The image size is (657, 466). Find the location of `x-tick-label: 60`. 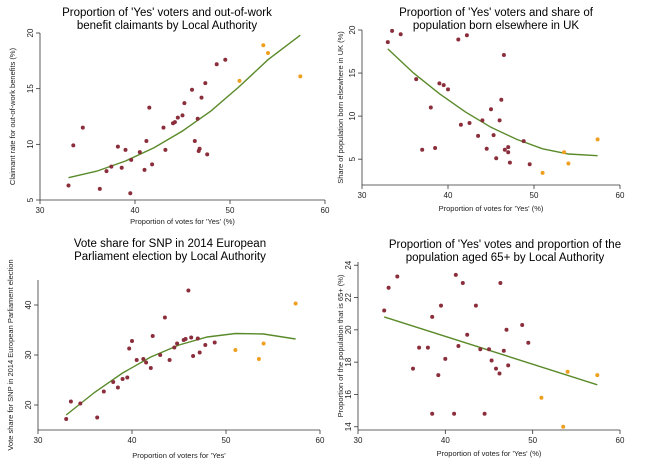

x-tick-label: 60 is located at coordinates (620, 440).